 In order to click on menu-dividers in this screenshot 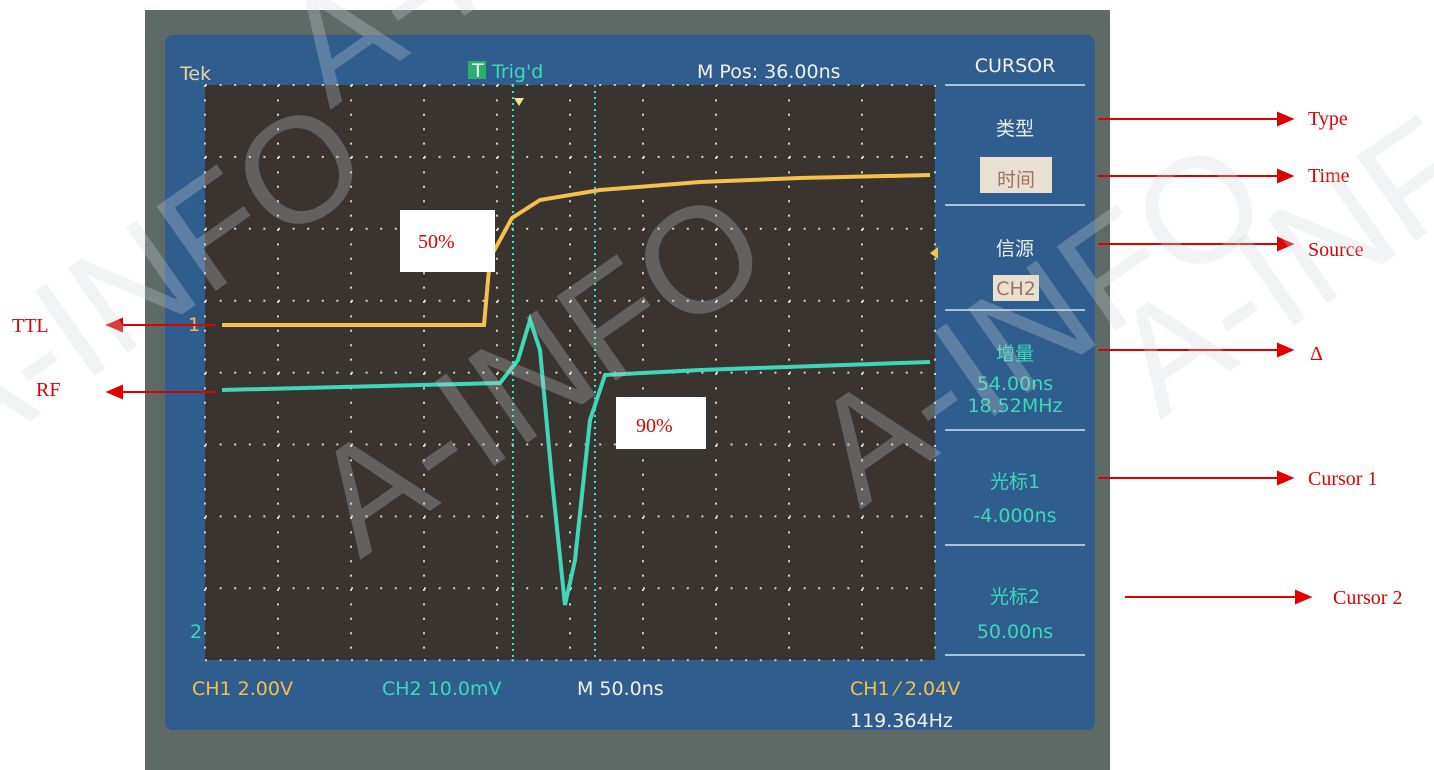, I will do `click(1015, 370)`.